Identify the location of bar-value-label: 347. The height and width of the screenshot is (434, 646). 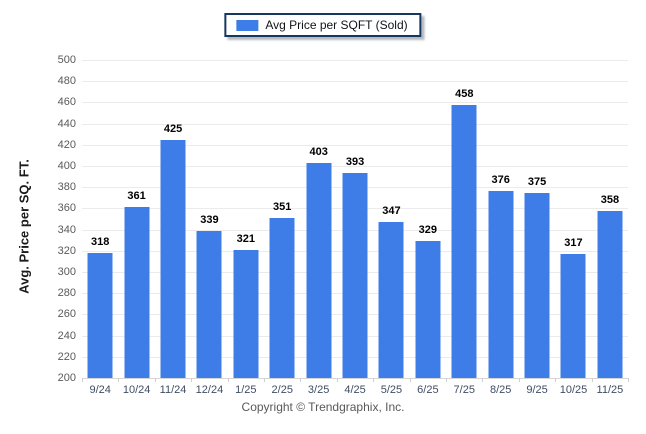
(391, 211).